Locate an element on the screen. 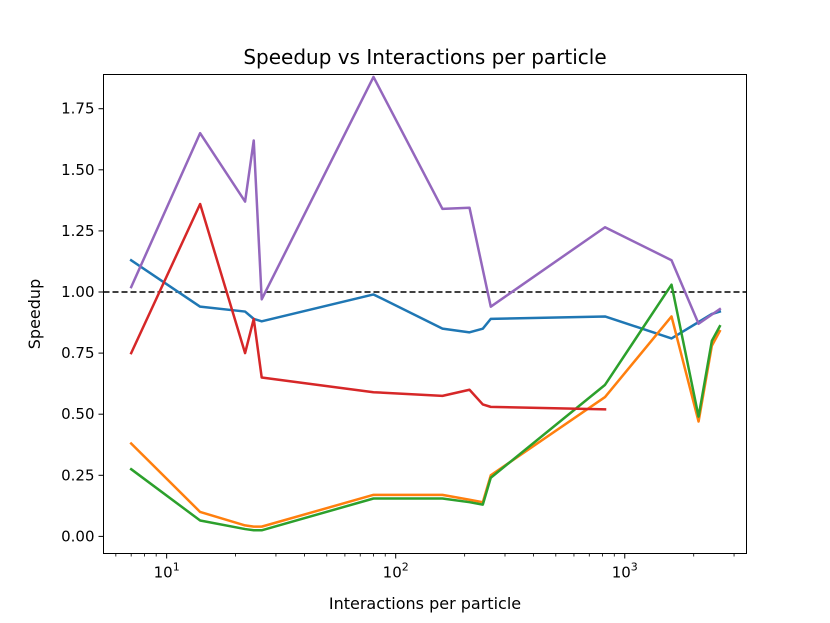 Image resolution: width=830 pixels, height=623 pixels. x-axis-label: Interactions per particle is located at coordinates (425, 603).